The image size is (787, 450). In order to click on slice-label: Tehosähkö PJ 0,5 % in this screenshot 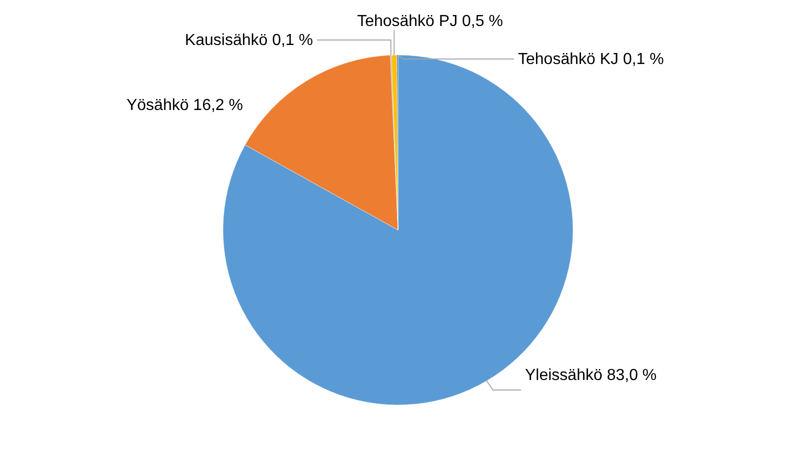, I will do `click(430, 21)`.